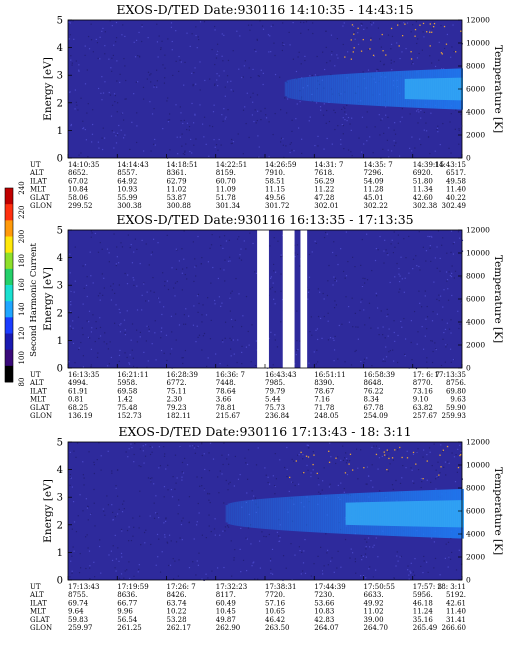 The height and width of the screenshot is (649, 505). I want to click on y2-tick-label: 12000, so click(478, 442).